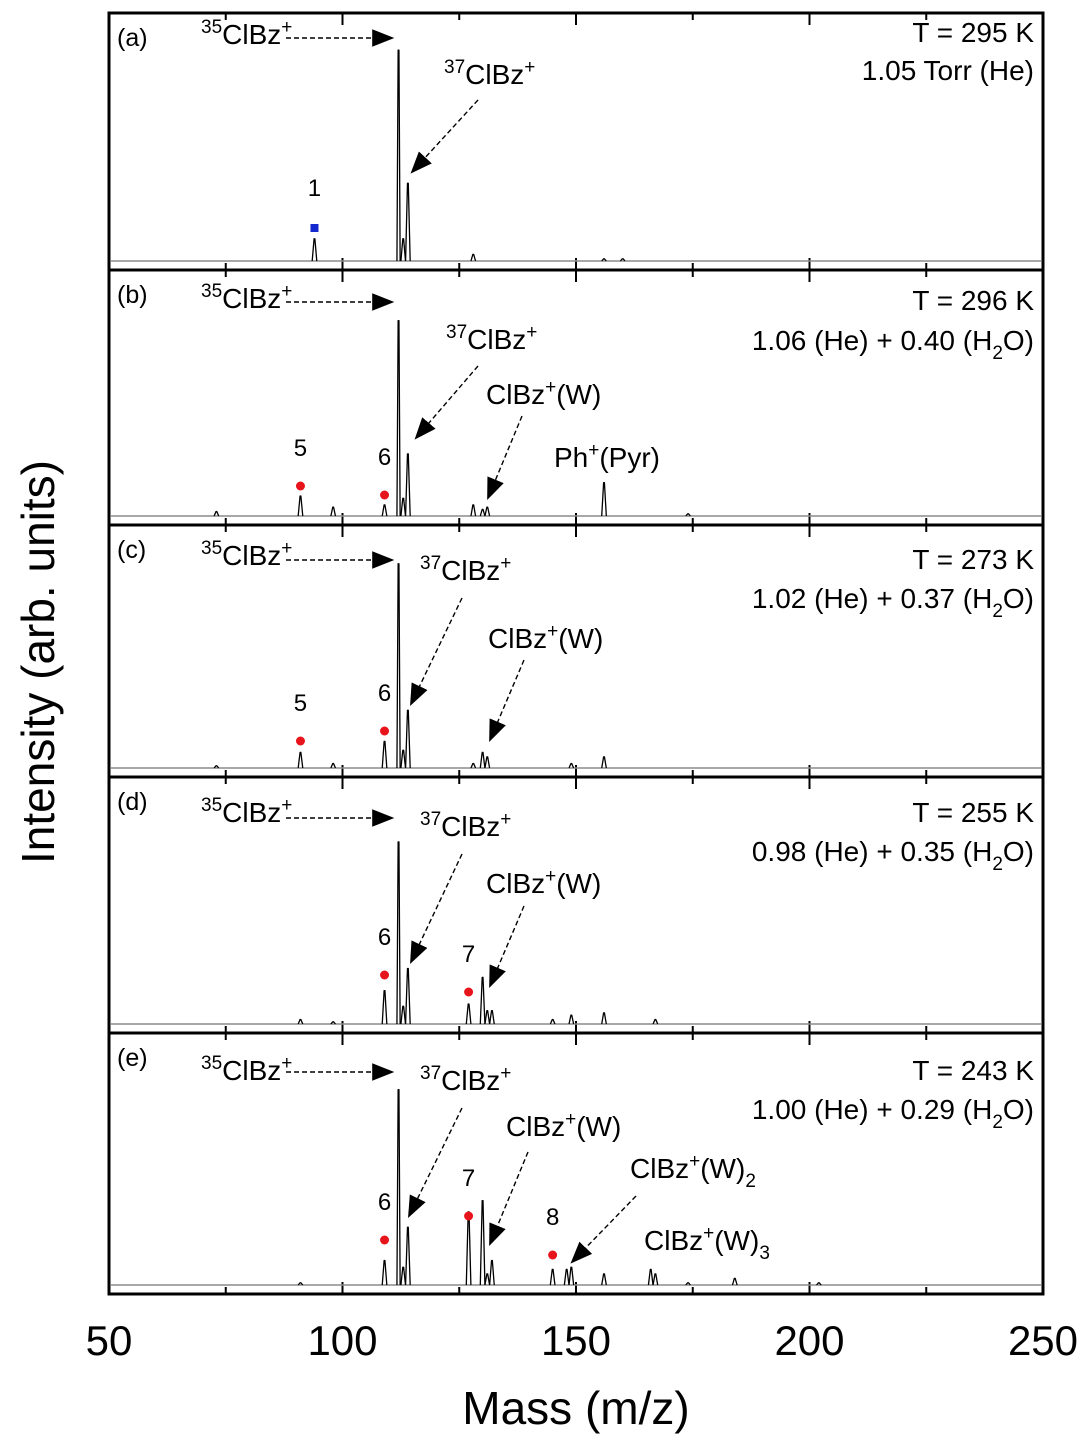 This screenshot has height=1435, width=1084. Describe the element at coordinates (707, 1243) in the screenshot. I see `species-label: ClBz+(W)3` at that location.